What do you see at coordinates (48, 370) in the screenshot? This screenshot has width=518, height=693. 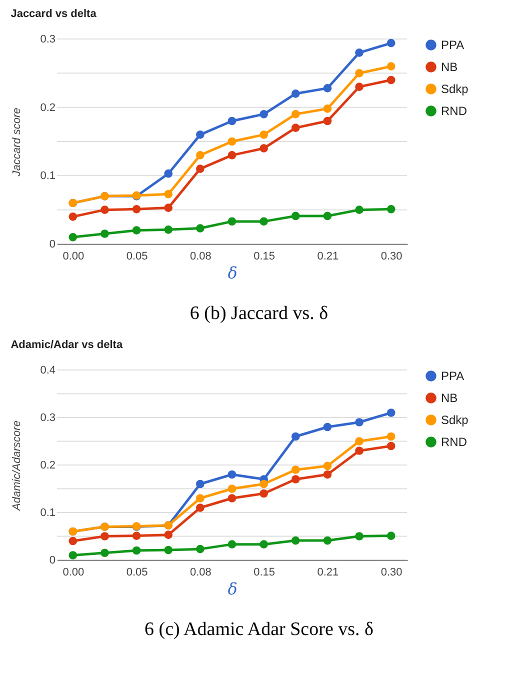 I see `y-tick-label: 0.4` at bounding box center [48, 370].